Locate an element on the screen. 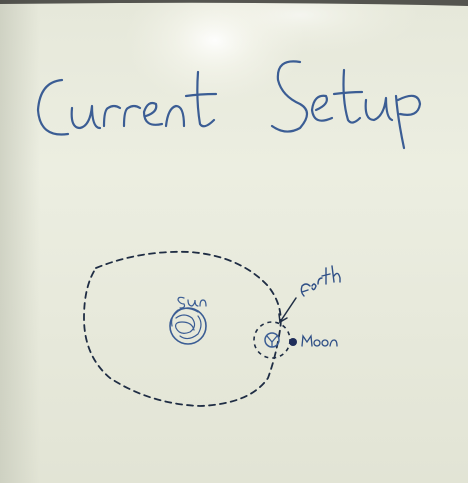  earth-pointer-arrowhead is located at coordinates (283, 318).